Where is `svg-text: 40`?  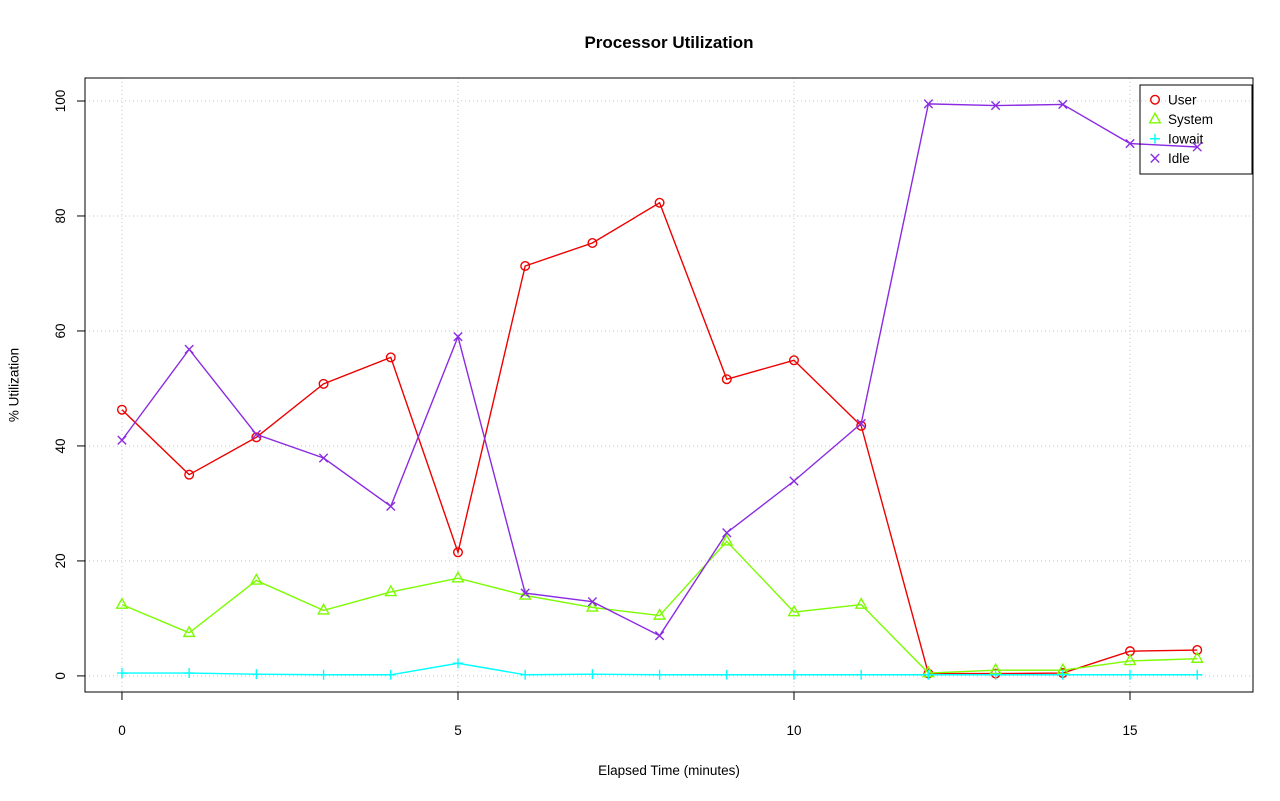
svg-text: 40 is located at coordinates (60, 445).